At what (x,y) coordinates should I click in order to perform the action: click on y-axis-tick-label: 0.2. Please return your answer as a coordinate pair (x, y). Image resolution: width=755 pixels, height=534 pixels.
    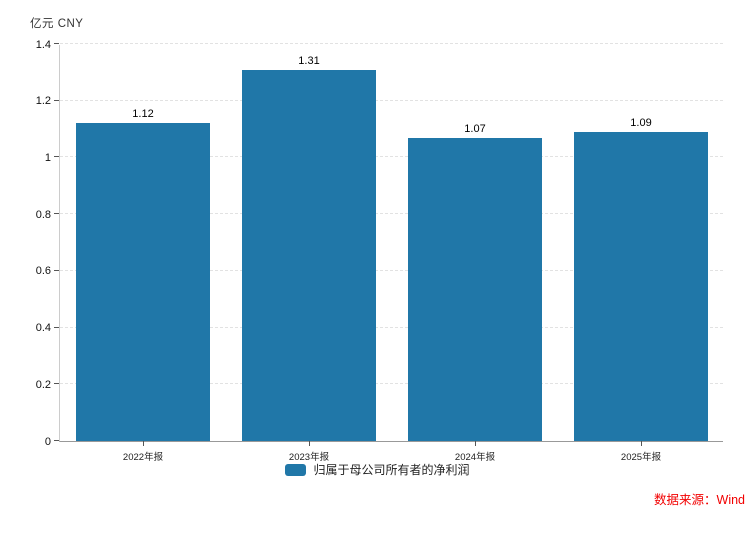
    Looking at the image, I should click on (43, 384).